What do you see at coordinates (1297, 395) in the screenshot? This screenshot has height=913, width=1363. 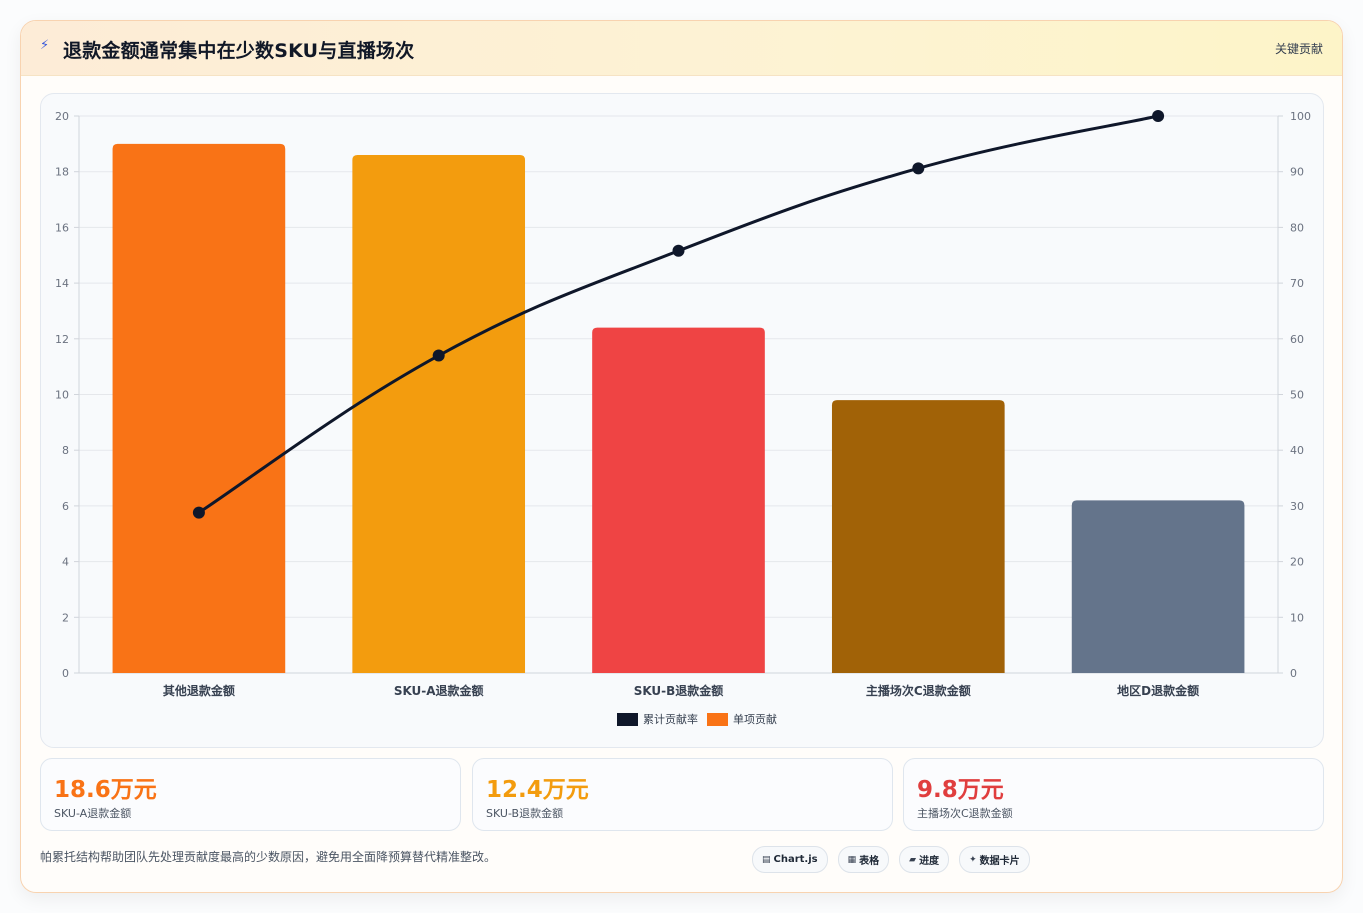 I see `y-right-tick-label: 50` at bounding box center [1297, 395].